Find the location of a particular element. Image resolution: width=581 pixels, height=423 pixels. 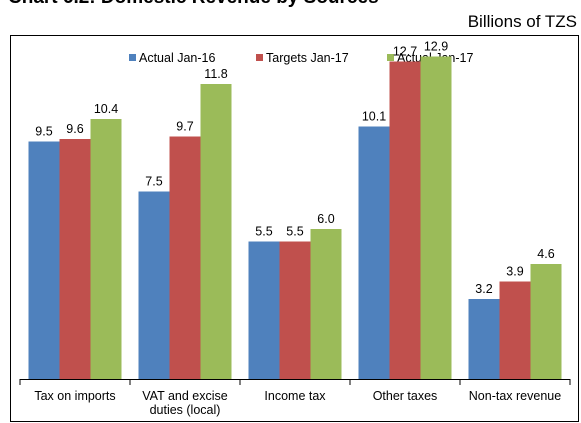

category-label: Other taxes is located at coordinates (405, 396).